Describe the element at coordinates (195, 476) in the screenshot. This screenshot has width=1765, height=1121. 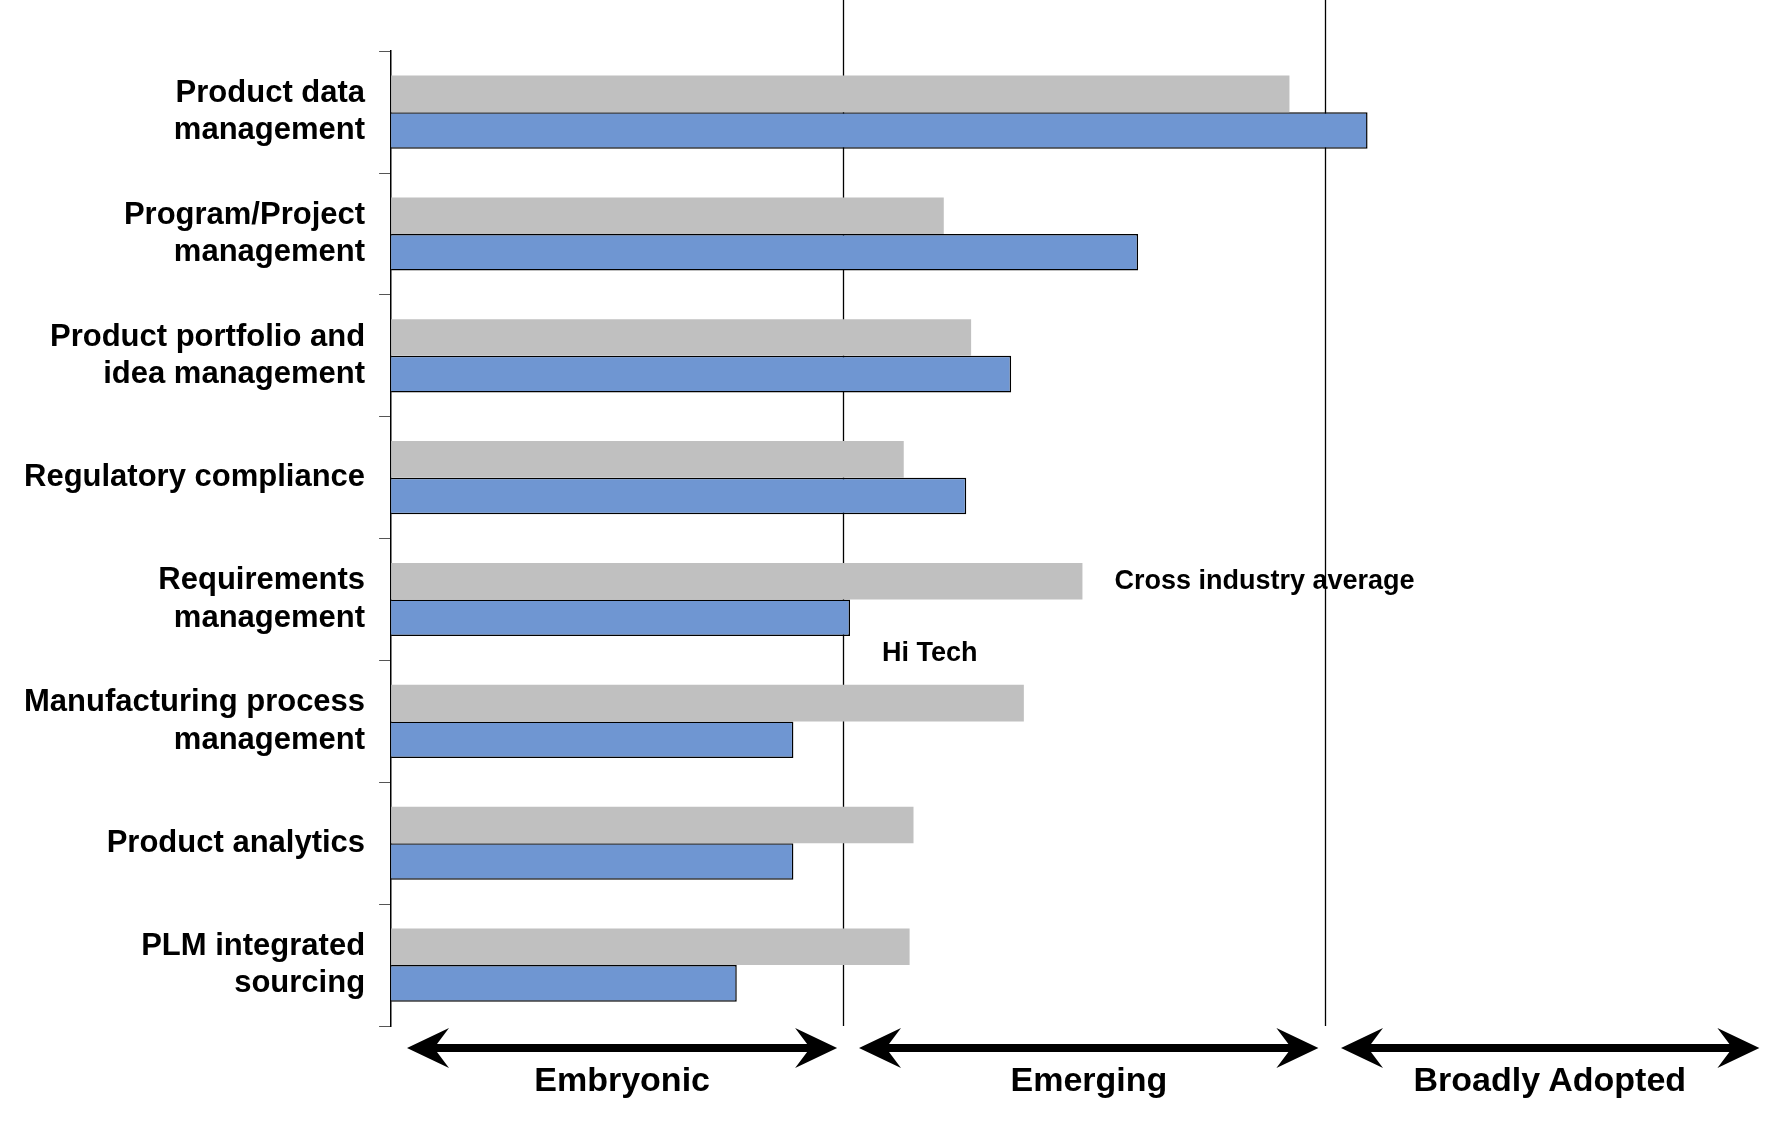
I see `y-tick-label: Regulatory compliance` at that location.